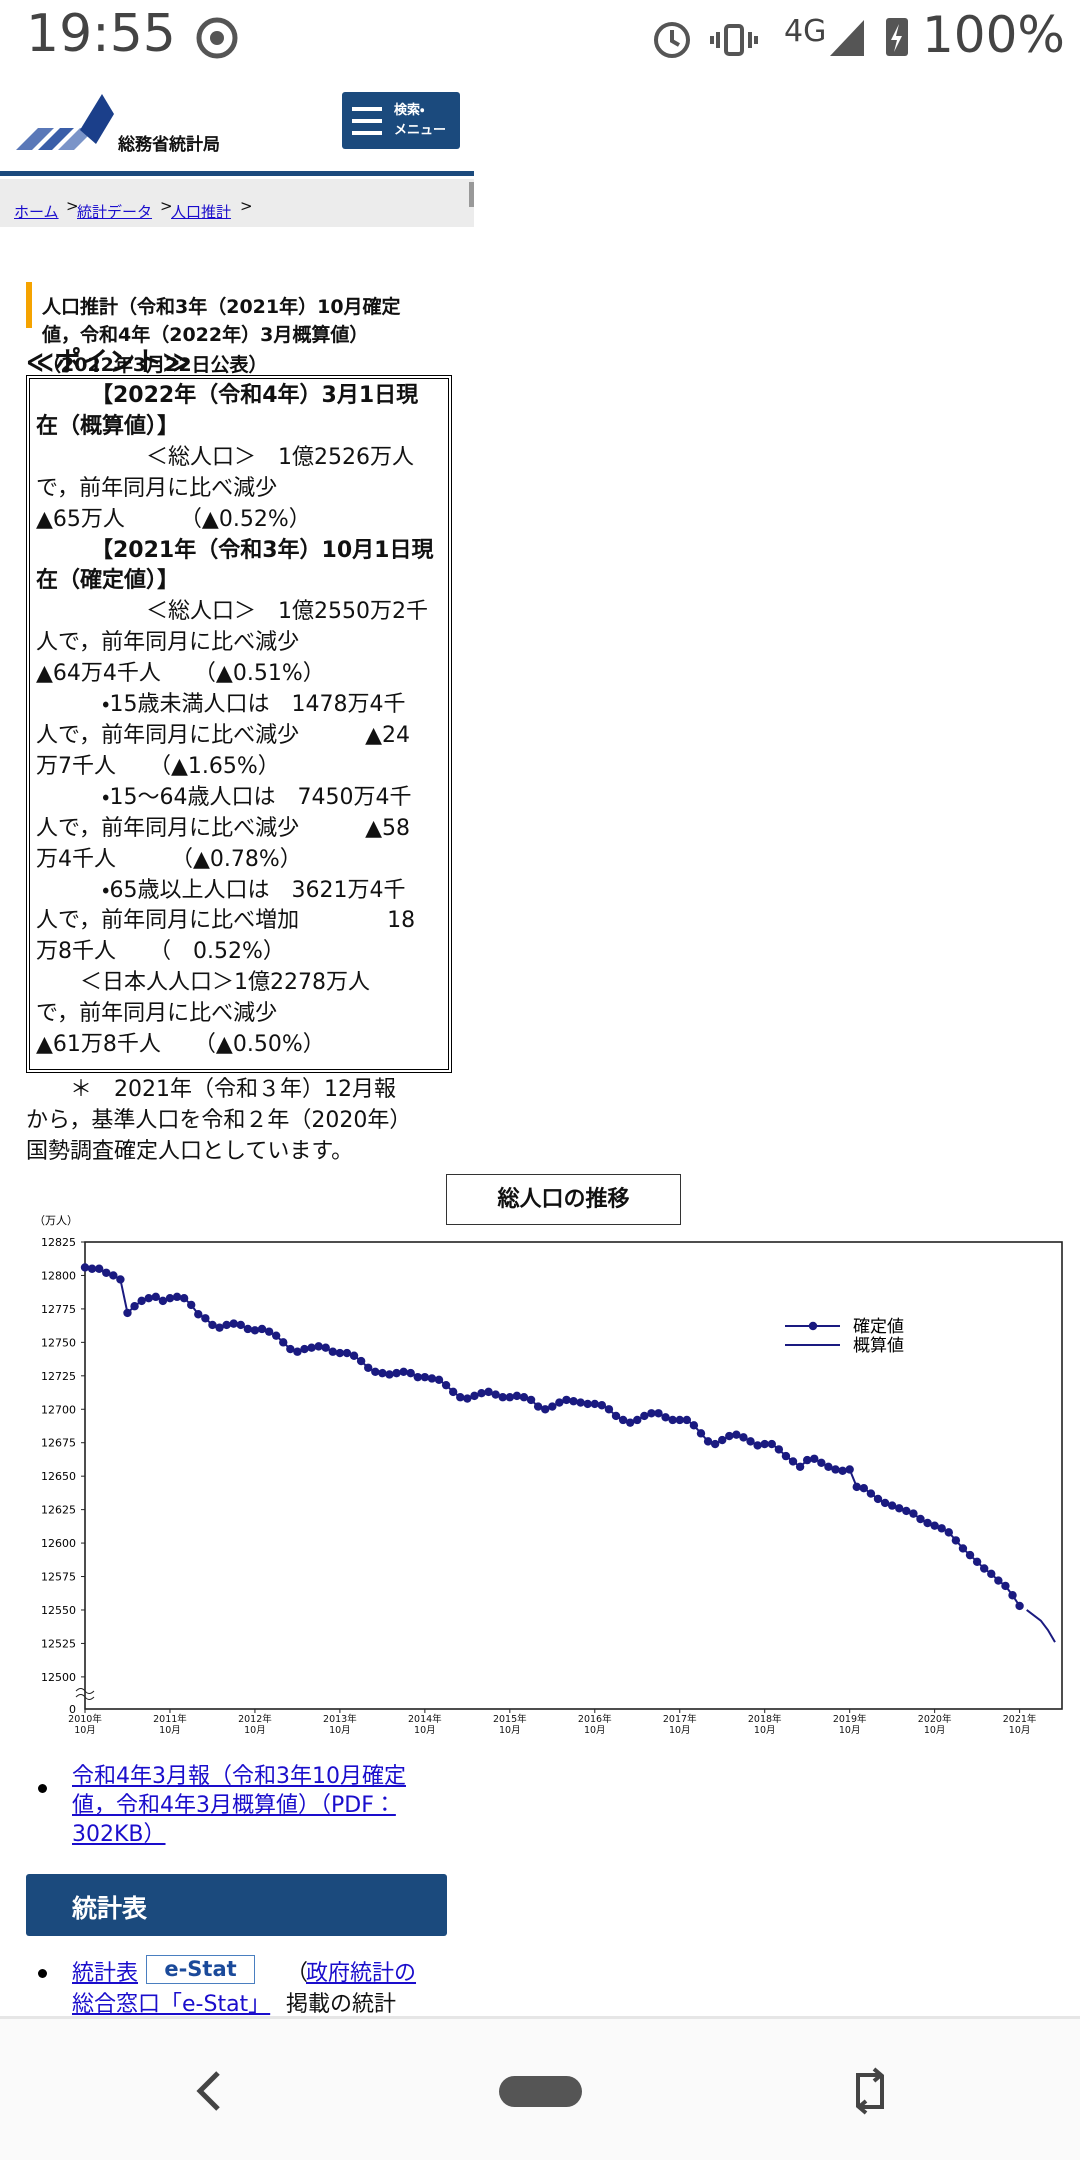 This screenshot has height=2160, width=1080. I want to click on stat-link: 統計表, so click(105, 1973).